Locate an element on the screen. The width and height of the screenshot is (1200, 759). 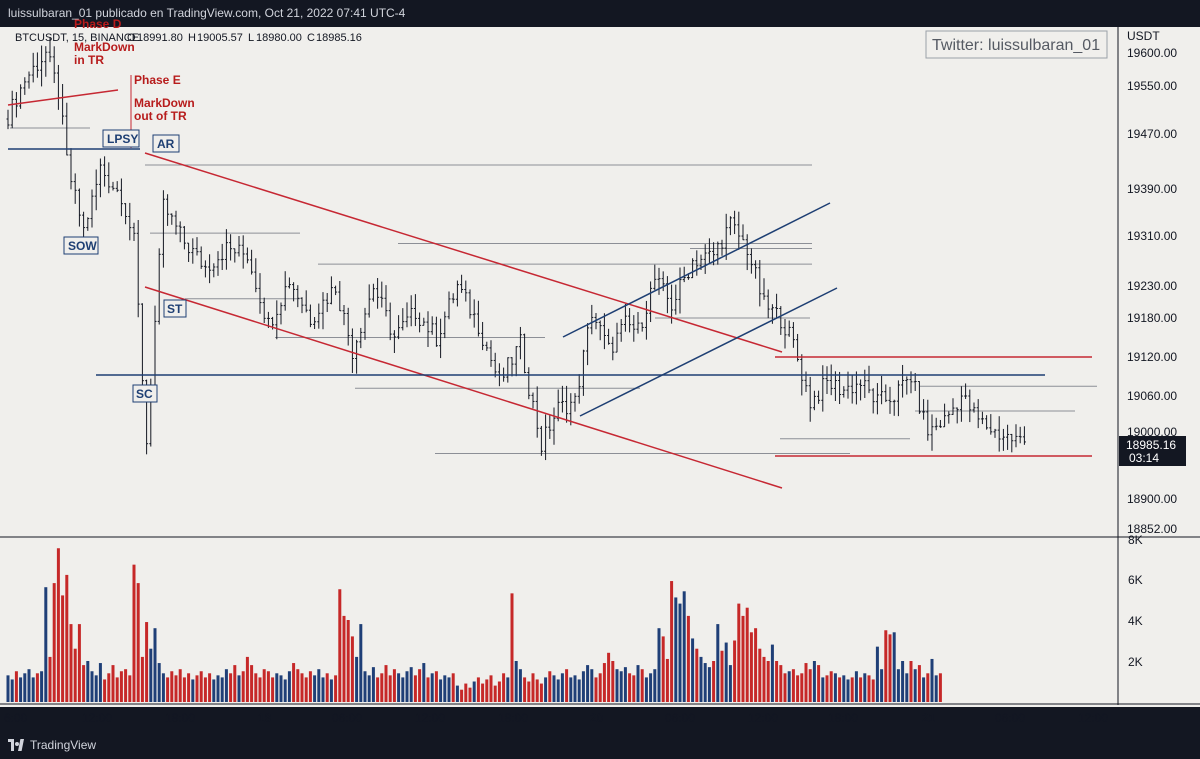
price-axis-area is located at coordinates (1160, 367).